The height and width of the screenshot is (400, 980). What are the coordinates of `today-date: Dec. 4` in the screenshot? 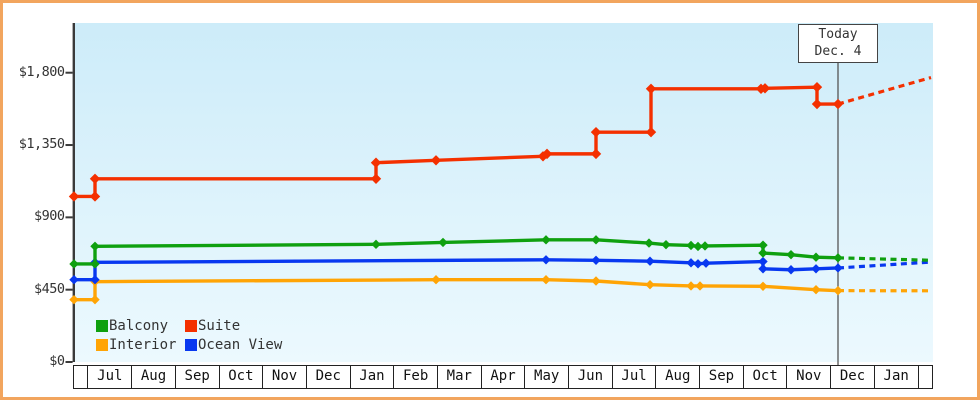 It's located at (838, 51).